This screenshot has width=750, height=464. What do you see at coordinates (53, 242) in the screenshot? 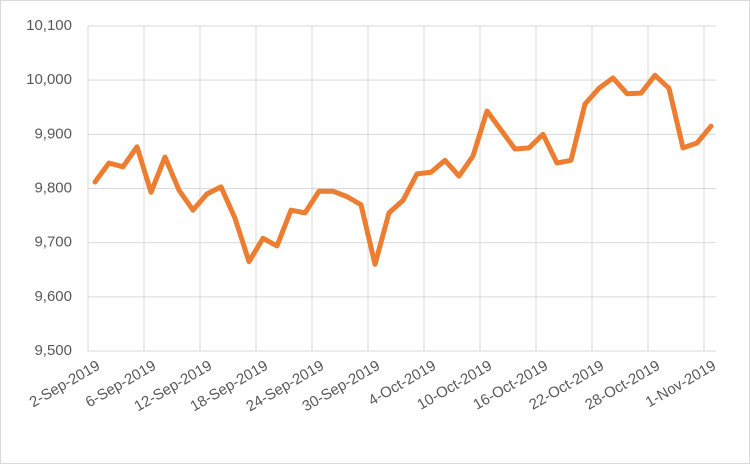
I see `y-tick-label: 9,700` at bounding box center [53, 242].